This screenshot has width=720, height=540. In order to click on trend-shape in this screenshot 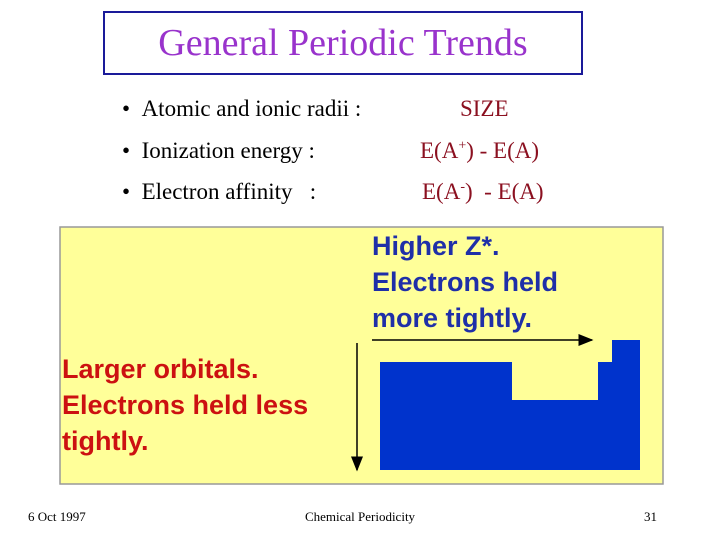, I will do `click(510, 405)`.